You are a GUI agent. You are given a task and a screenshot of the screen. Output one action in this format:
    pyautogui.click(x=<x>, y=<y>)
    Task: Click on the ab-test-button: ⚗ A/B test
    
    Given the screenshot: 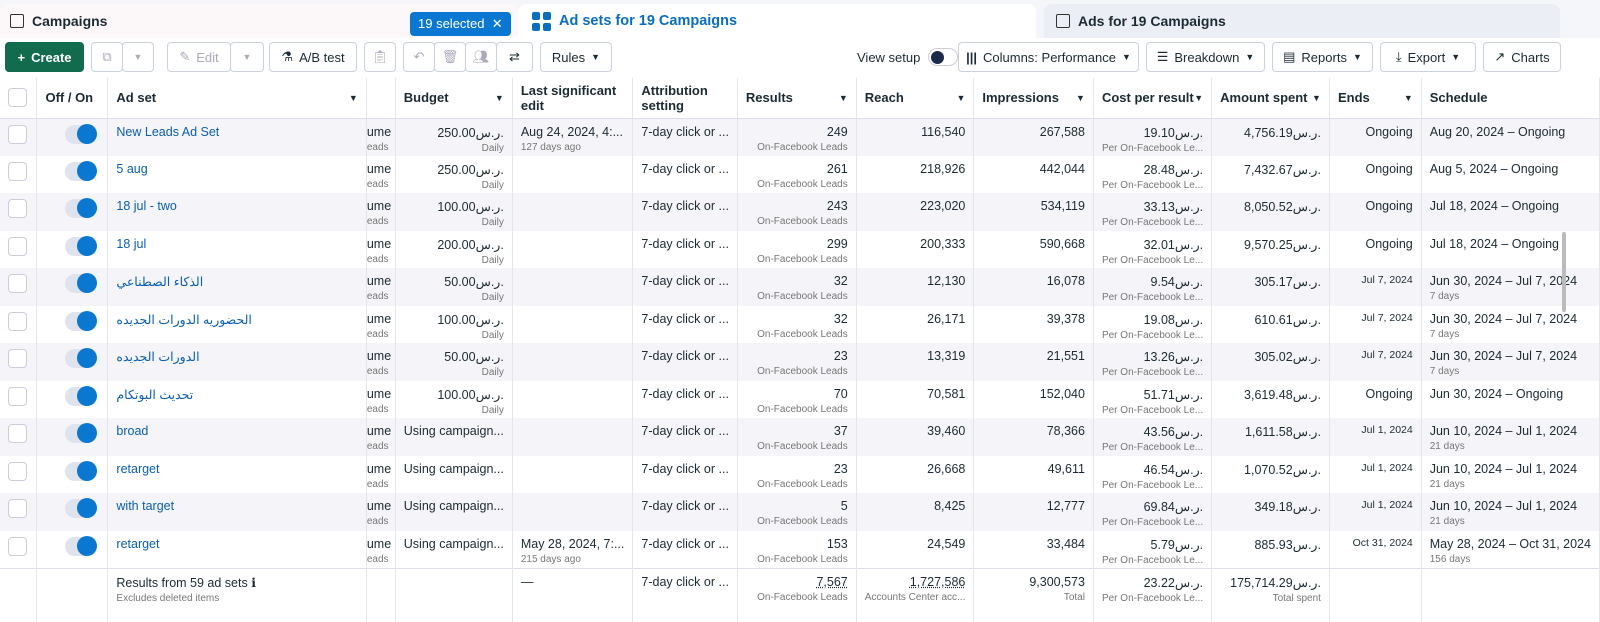 What is the action you would take?
    pyautogui.click(x=313, y=57)
    